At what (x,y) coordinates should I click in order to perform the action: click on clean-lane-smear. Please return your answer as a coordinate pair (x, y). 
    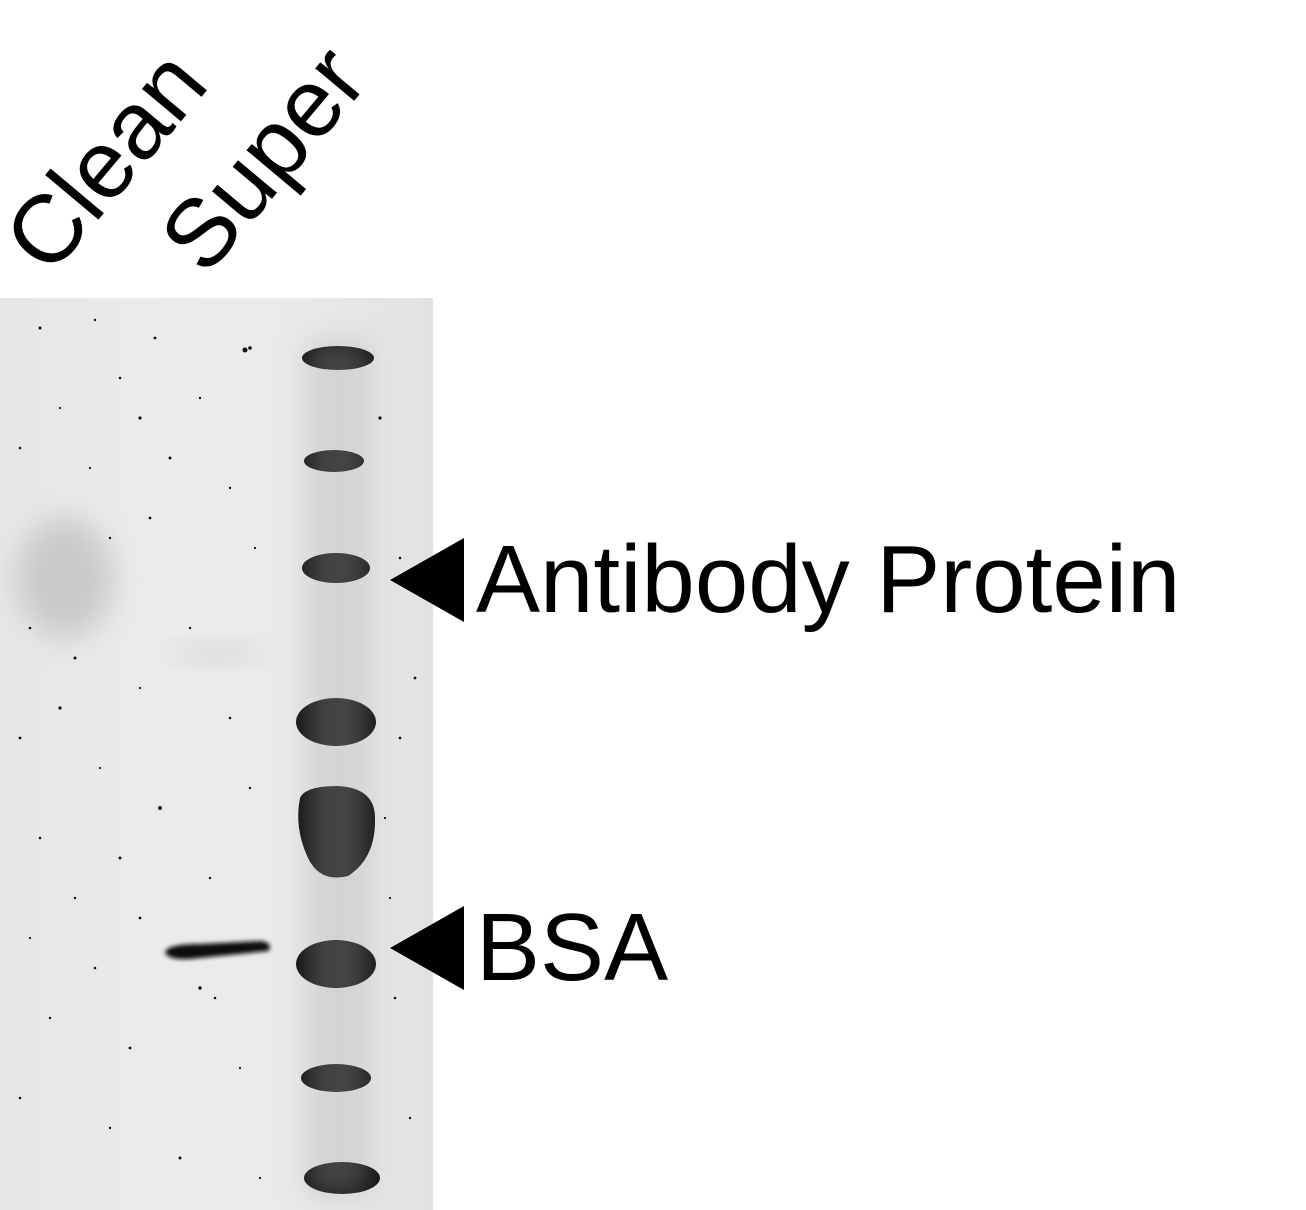
    Looking at the image, I should click on (65, 578).